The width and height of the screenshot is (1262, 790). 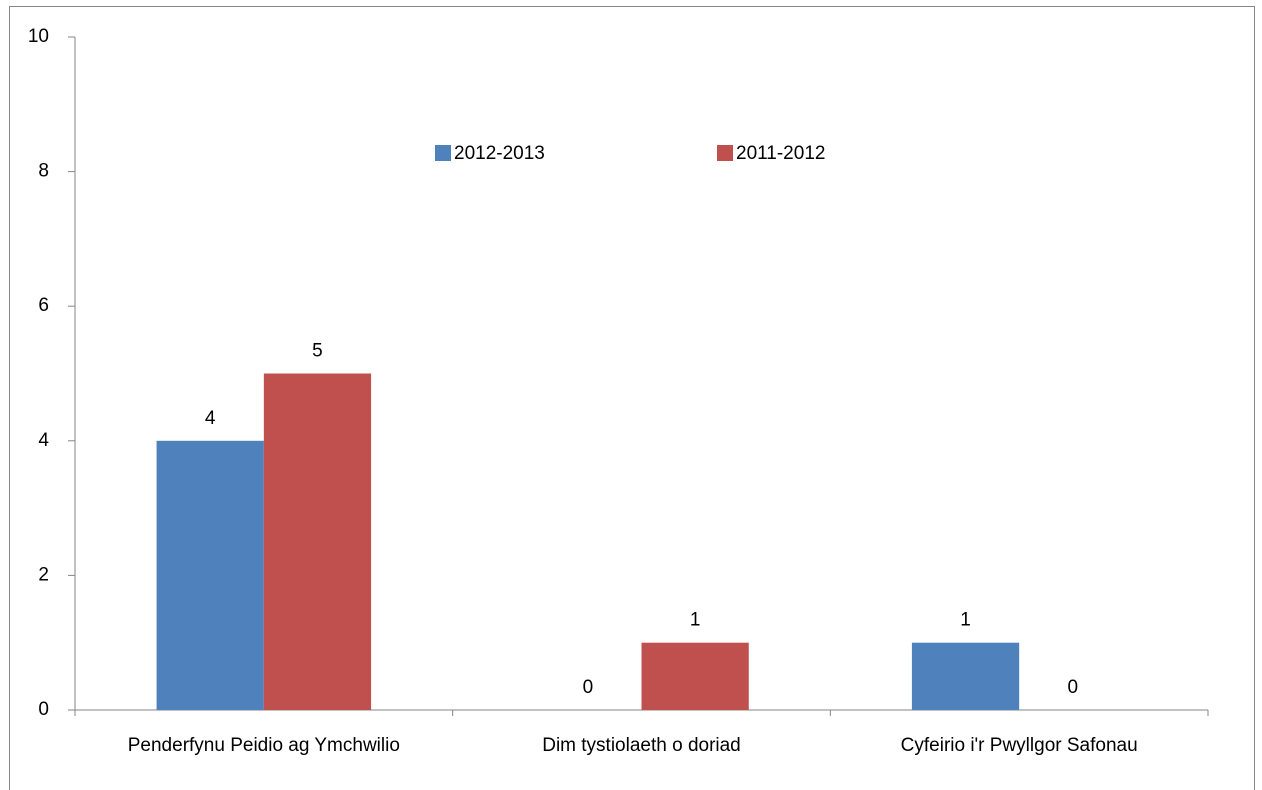 I want to click on legend-label: 2012-2013, so click(x=499, y=153).